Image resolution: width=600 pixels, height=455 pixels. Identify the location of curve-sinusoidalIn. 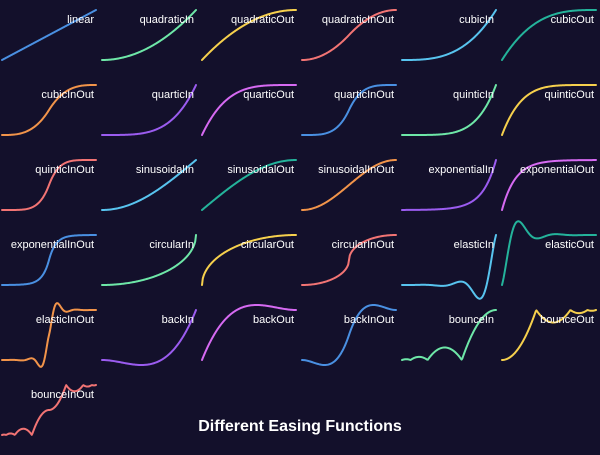
(149, 185).